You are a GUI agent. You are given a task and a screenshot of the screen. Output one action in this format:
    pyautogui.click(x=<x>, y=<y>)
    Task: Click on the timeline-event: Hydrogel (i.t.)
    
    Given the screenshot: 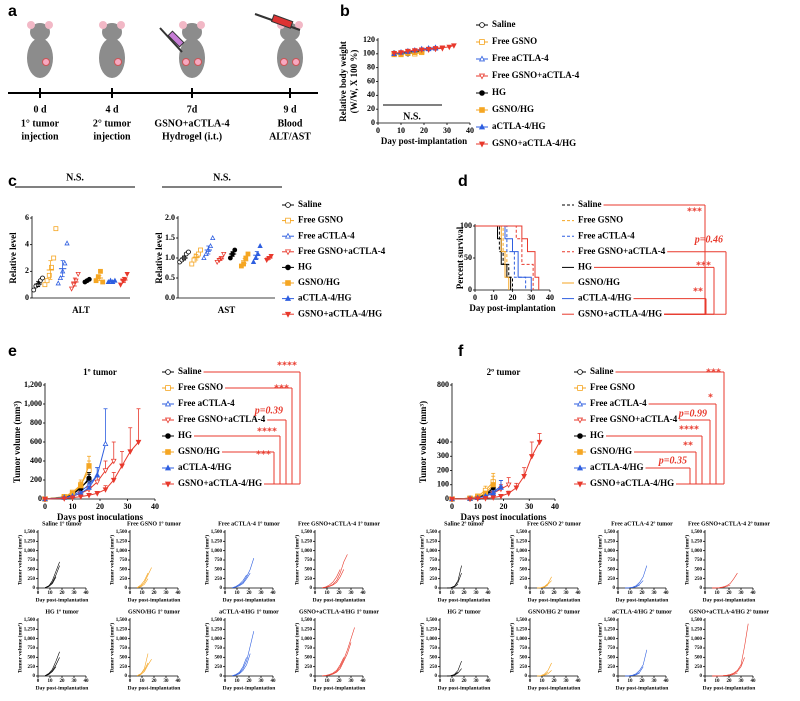 What is the action you would take?
    pyautogui.click(x=192, y=136)
    